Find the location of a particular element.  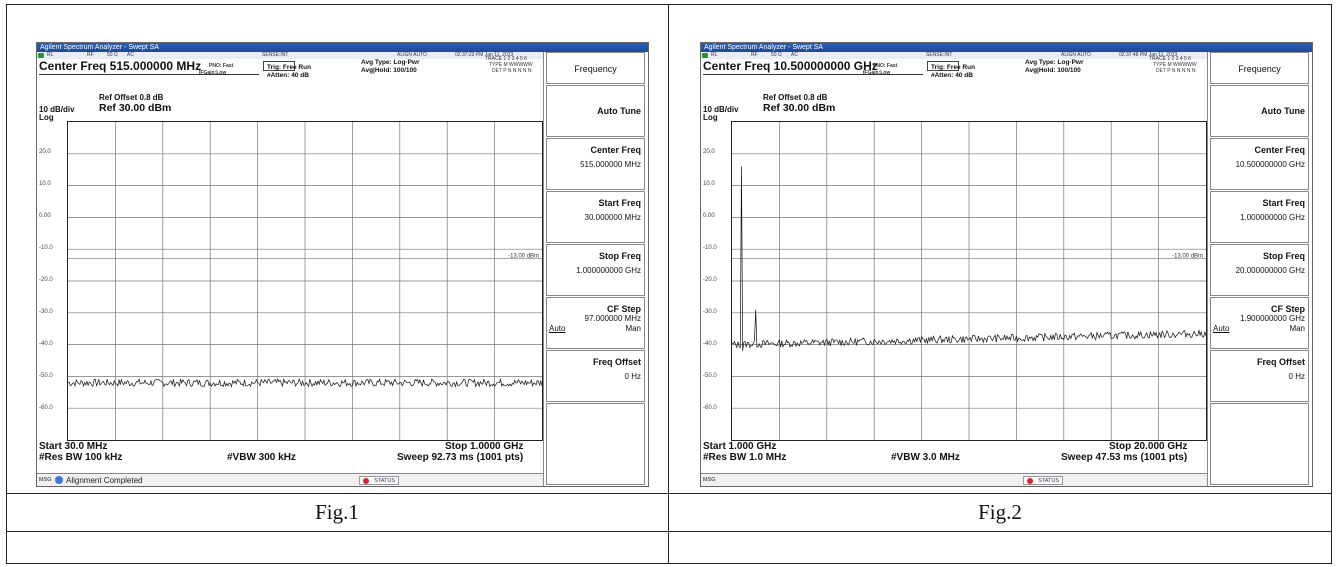

pno-box is located at coordinates (943, 66).